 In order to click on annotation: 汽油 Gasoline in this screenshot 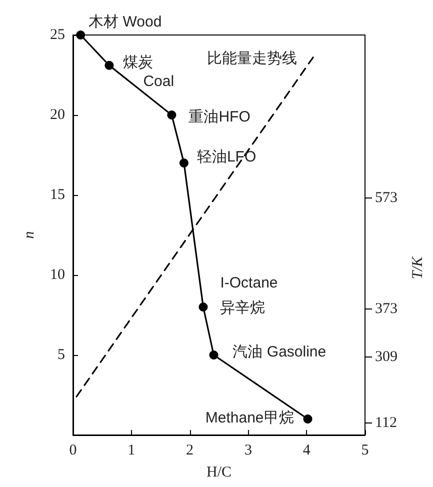, I will do `click(279, 352)`.